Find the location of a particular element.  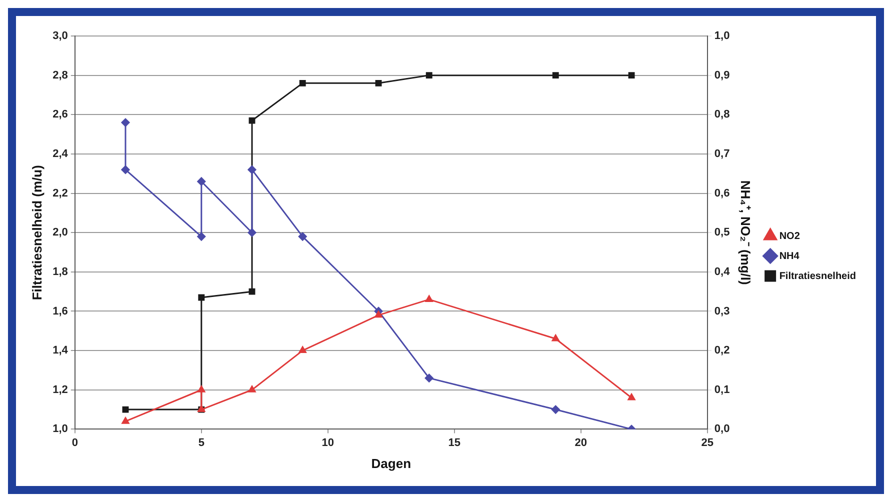

y-tick-label: 2,4 is located at coordinates (60, 154).